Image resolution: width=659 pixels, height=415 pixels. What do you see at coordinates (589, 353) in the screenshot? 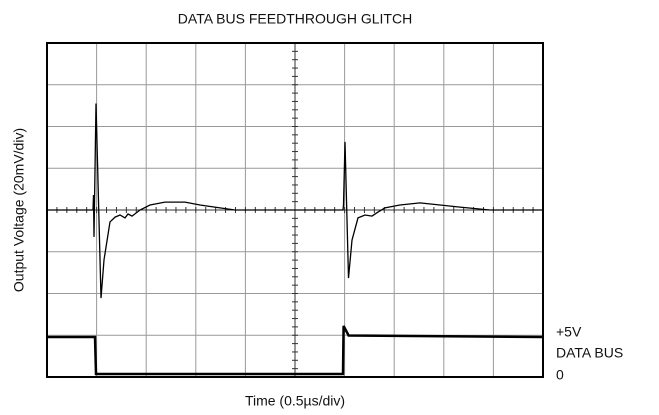
I see `y2-axis-label: DATA BUS` at bounding box center [589, 353].